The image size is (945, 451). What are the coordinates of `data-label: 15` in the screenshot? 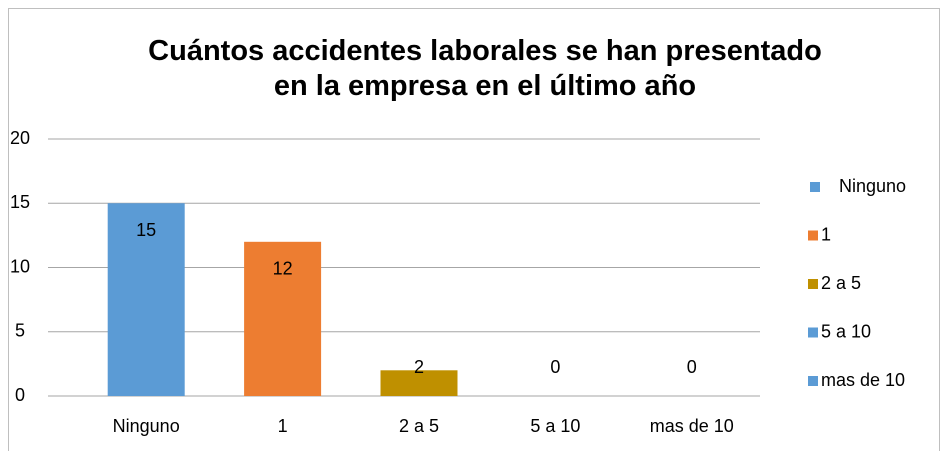 It's located at (146, 230).